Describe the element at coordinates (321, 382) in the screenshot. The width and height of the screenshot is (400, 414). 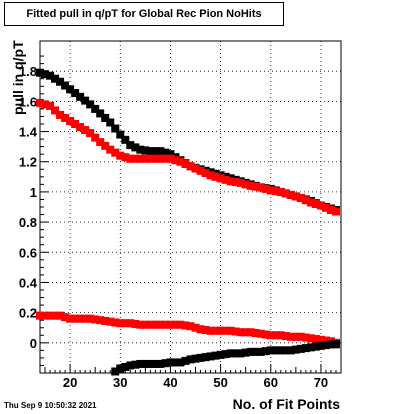
I see `x-tick-label: 70` at that location.